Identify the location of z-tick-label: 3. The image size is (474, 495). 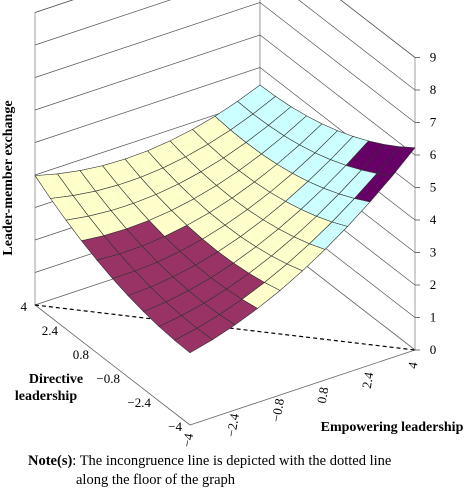
(433, 252).